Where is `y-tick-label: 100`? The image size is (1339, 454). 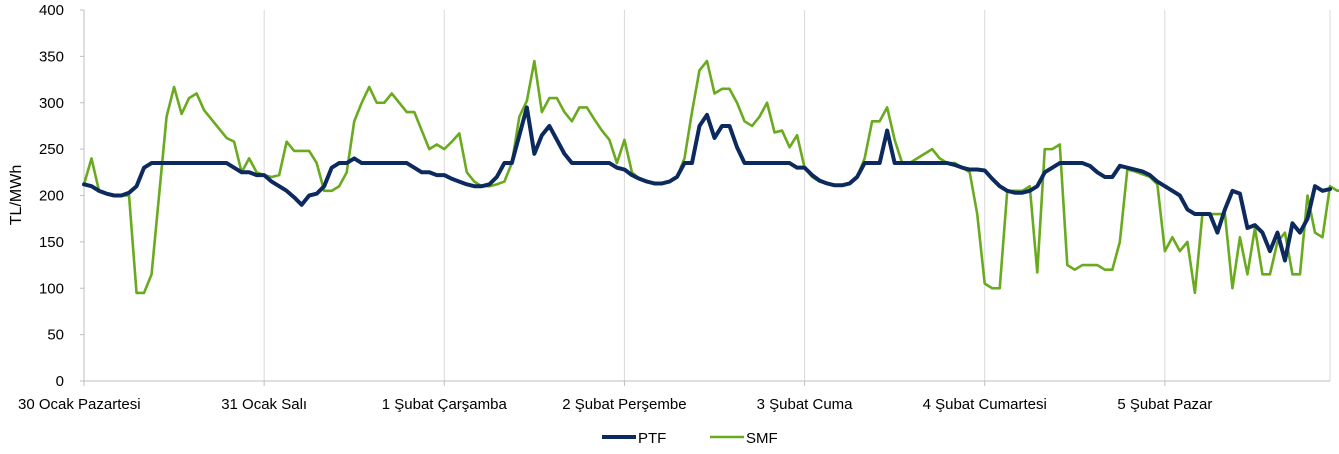 y-tick-label: 100 is located at coordinates (51, 288).